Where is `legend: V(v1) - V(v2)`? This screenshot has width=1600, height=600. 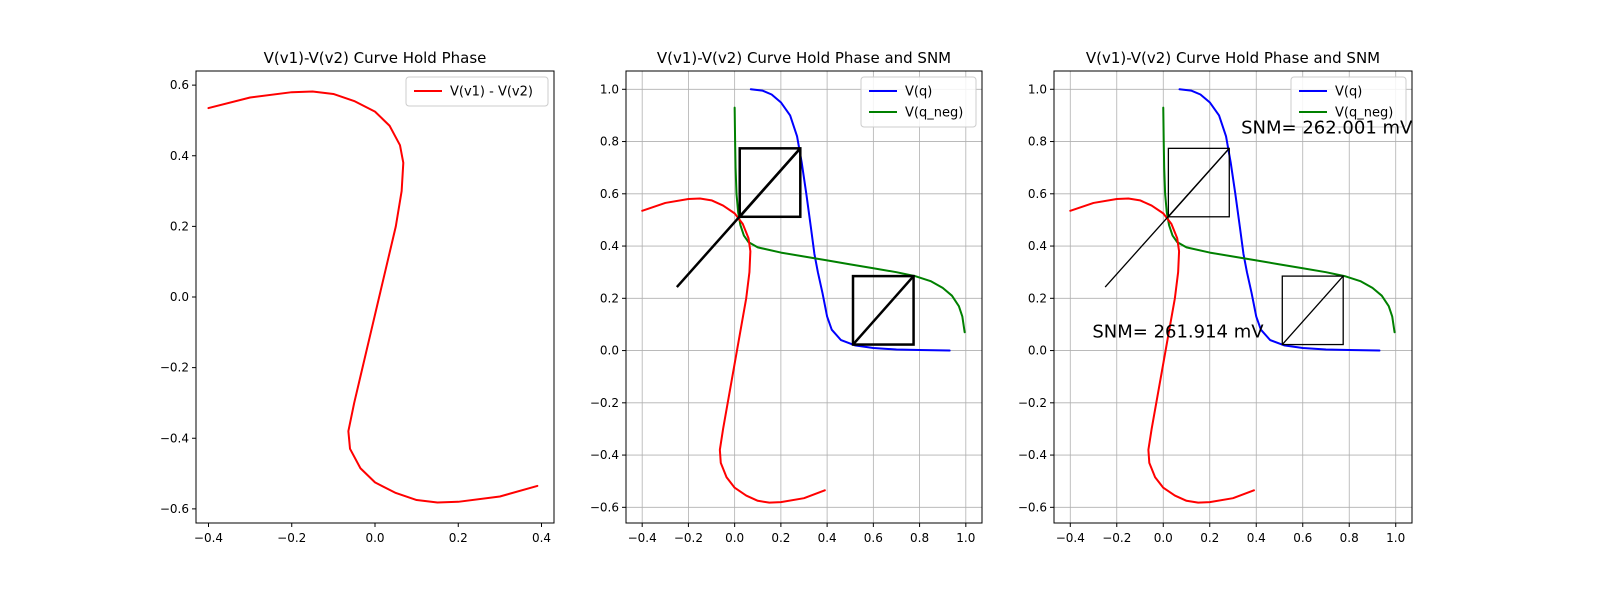
legend: V(v1) - V(v2) is located at coordinates (477, 91).